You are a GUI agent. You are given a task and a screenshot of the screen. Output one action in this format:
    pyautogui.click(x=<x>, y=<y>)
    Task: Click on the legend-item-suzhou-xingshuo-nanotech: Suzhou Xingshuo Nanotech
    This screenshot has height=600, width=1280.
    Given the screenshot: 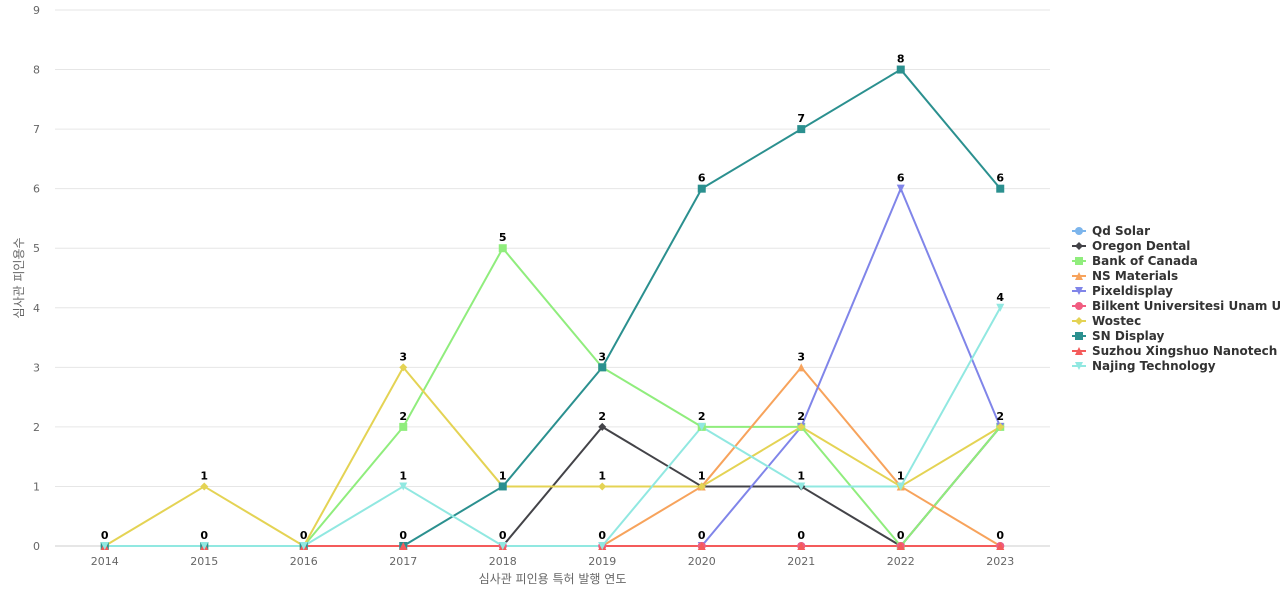 What is the action you would take?
    pyautogui.click(x=1174, y=351)
    